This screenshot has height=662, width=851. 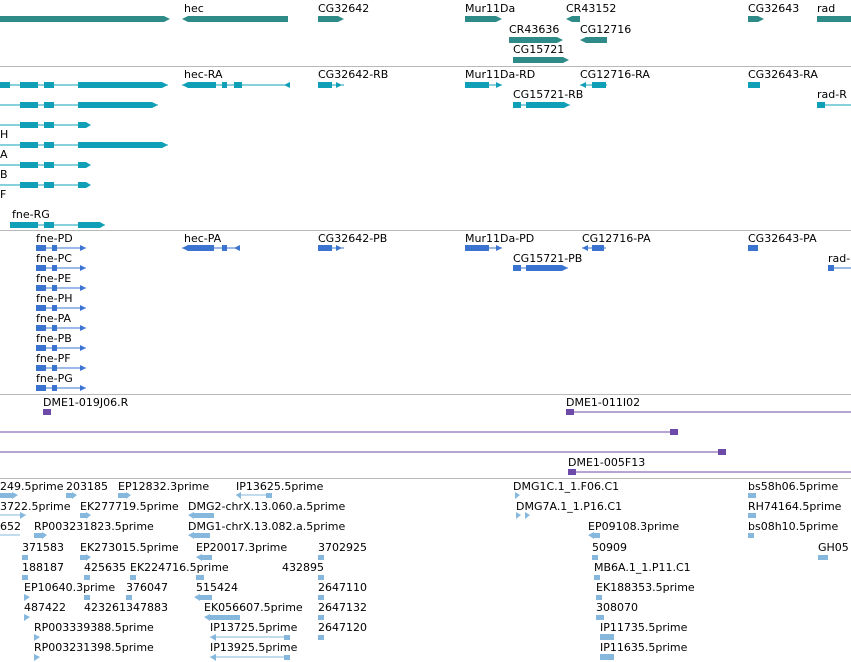 What do you see at coordinates (761, 19) in the screenshot?
I see `gene-cg32643-arrow` at bounding box center [761, 19].